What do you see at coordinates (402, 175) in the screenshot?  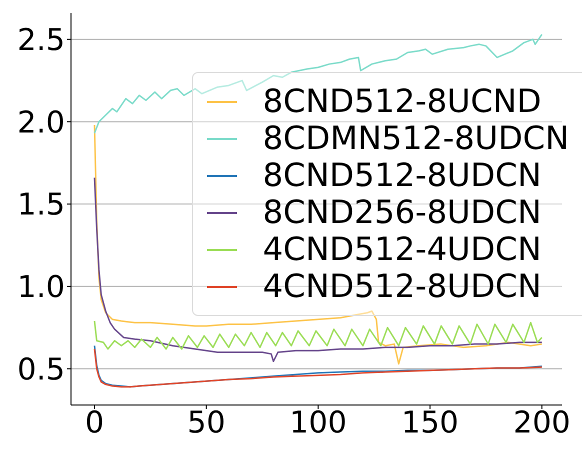 I see `legend-label: 8CND512-8UDCN` at bounding box center [402, 175].